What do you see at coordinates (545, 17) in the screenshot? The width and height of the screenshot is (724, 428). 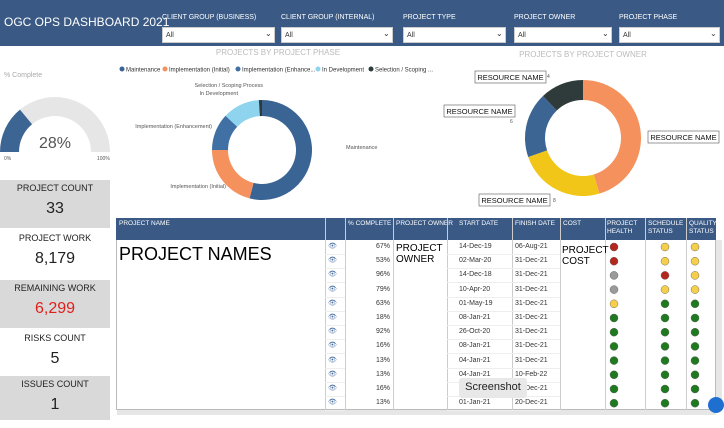 I see `filter-label: PROJECT OWNER` at bounding box center [545, 17].